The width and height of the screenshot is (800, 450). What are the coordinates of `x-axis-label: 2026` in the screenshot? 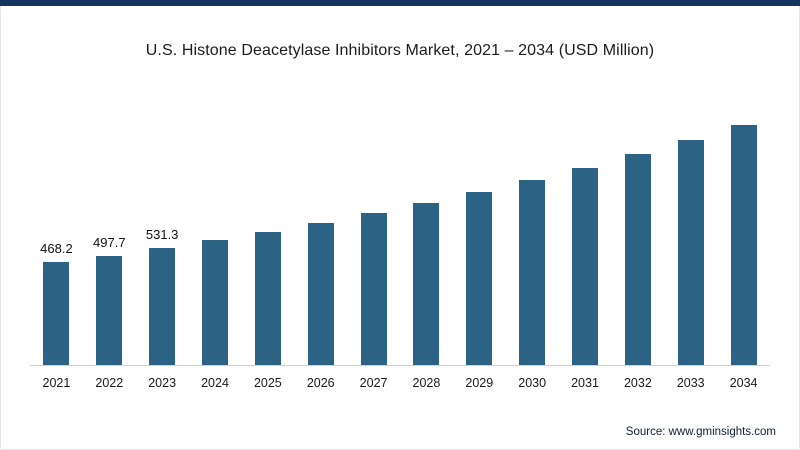 It's located at (320, 383).